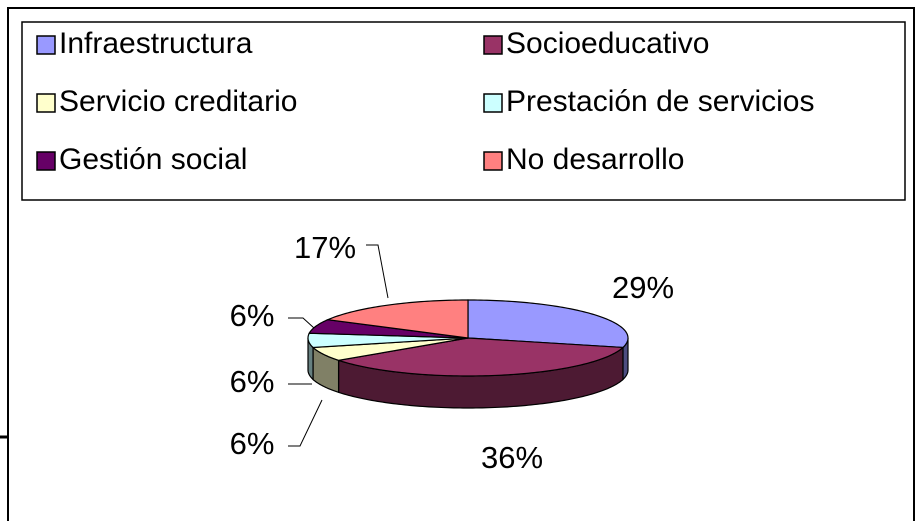 This screenshot has width=922, height=521. What do you see at coordinates (325, 247) in the screenshot?
I see `data-label: 17%` at bounding box center [325, 247].